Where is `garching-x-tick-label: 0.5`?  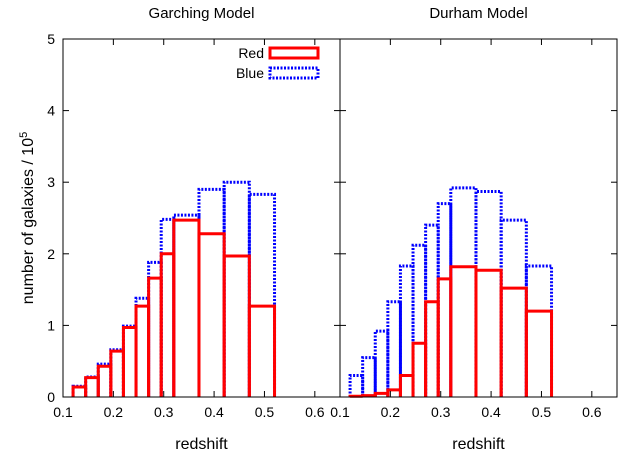
garching-x-tick-label: 0.5 is located at coordinates (265, 412).